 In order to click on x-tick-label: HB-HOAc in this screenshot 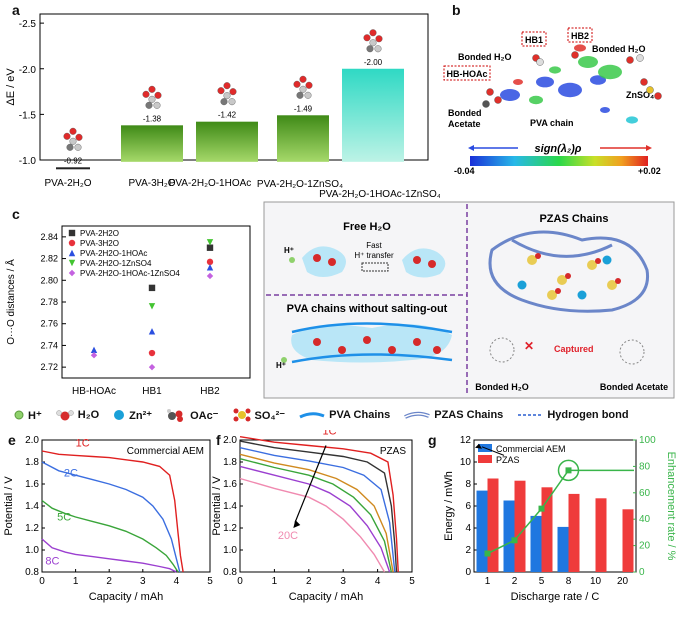, I will do `click(94, 391)`.